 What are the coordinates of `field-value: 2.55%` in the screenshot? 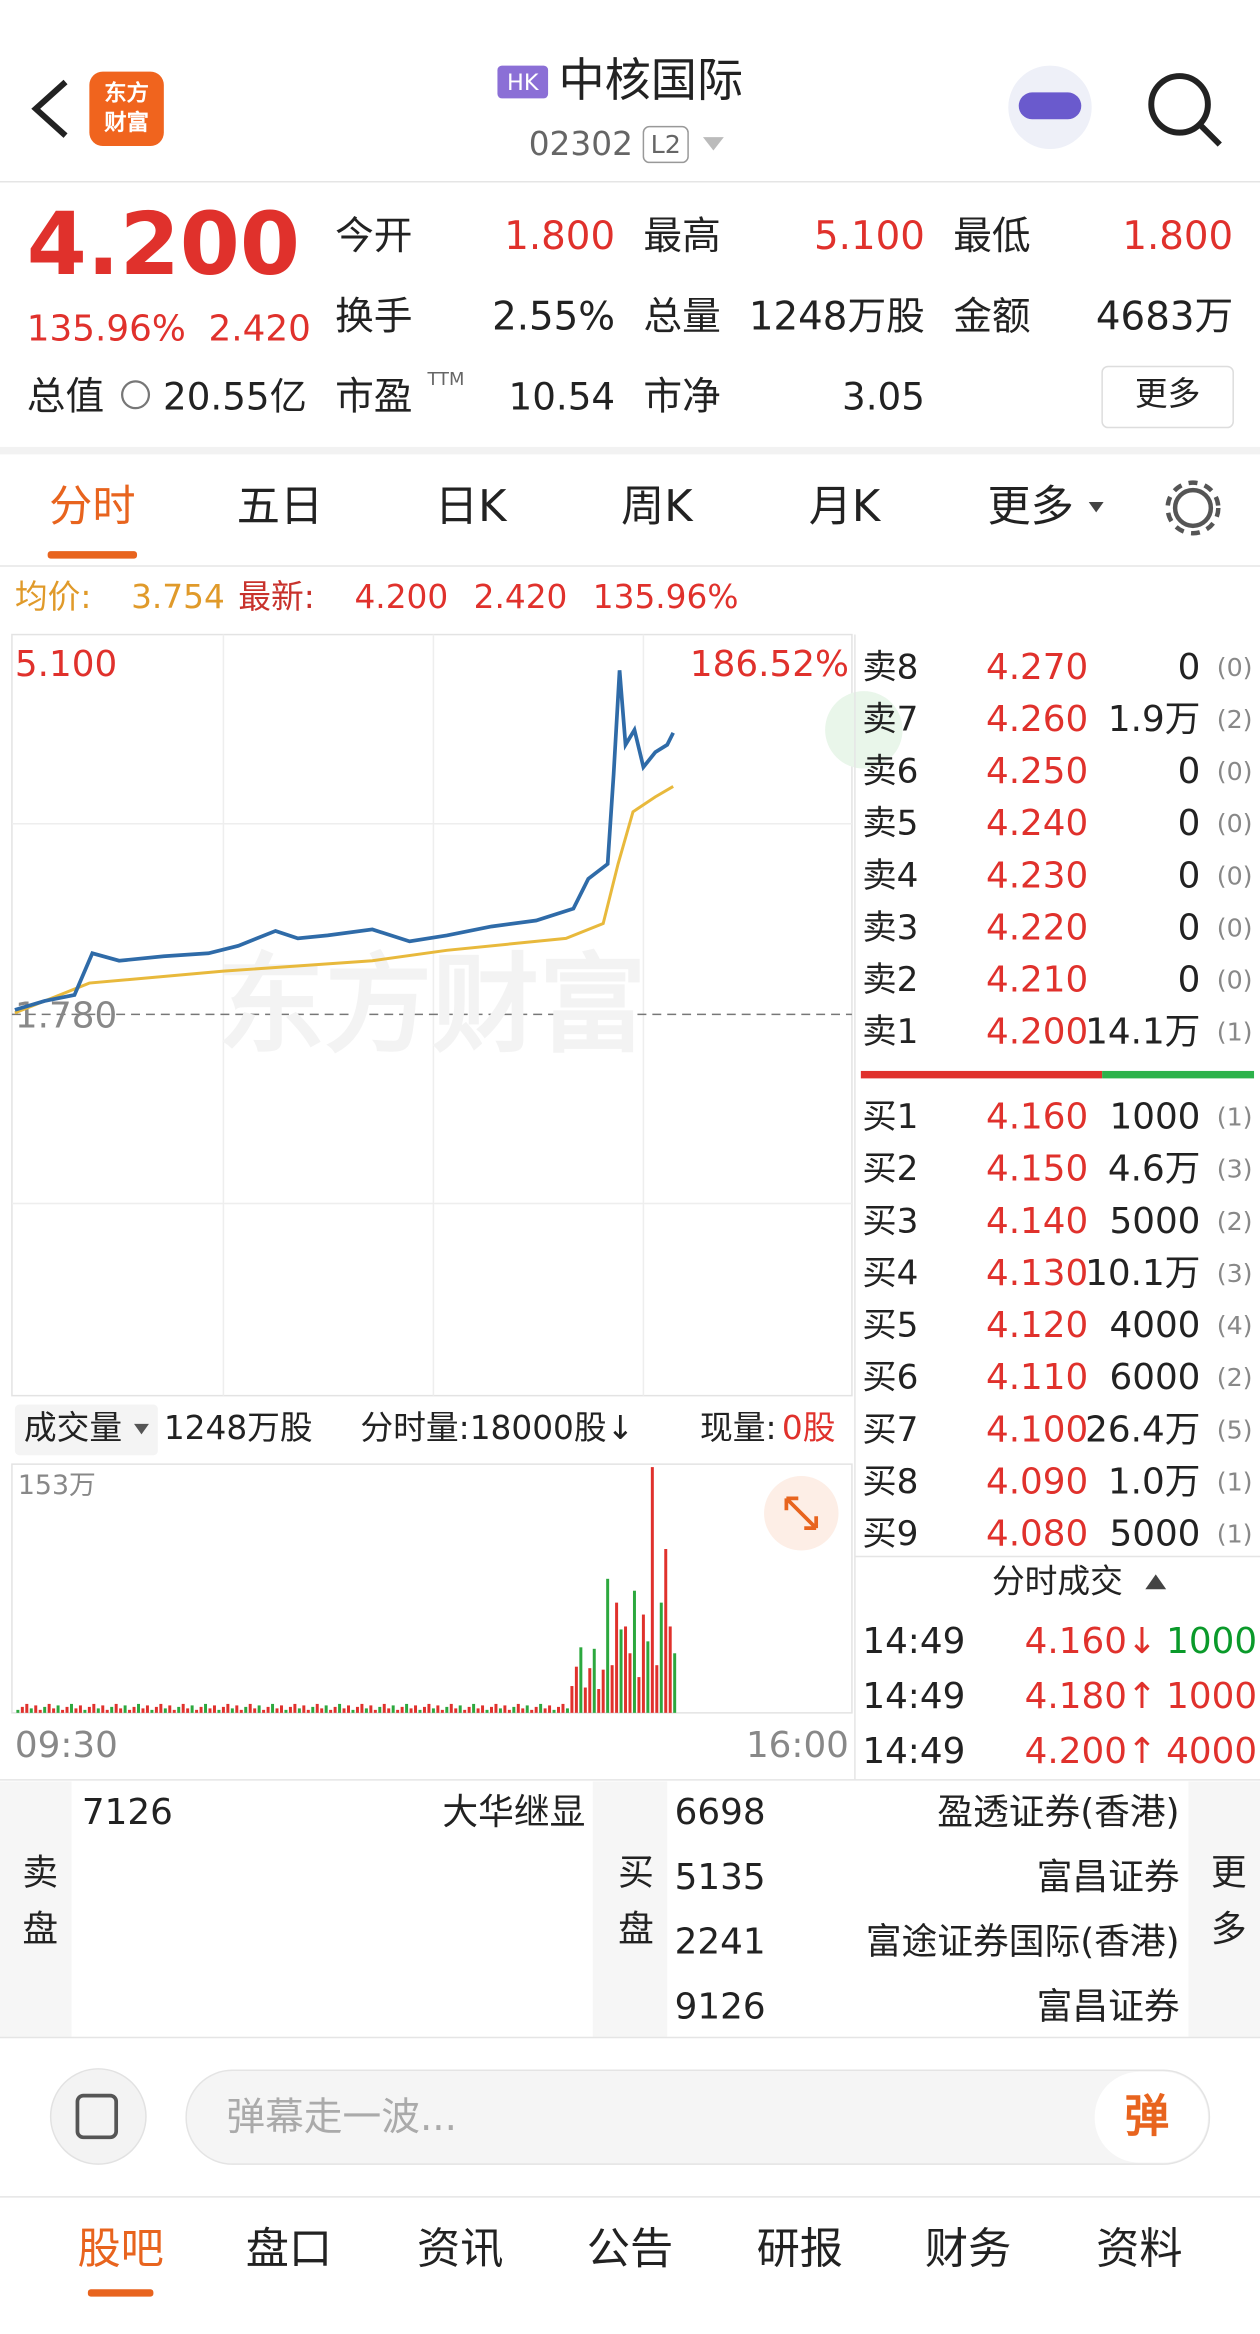 It's located at (553, 316).